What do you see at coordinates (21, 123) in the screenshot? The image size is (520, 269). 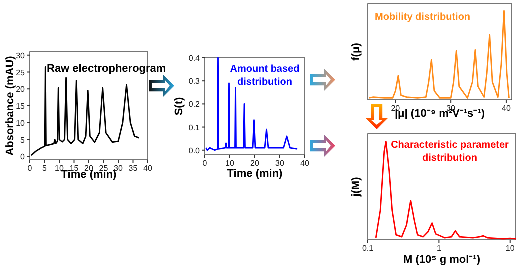 I see `y-tick-label: 10` at bounding box center [21, 123].